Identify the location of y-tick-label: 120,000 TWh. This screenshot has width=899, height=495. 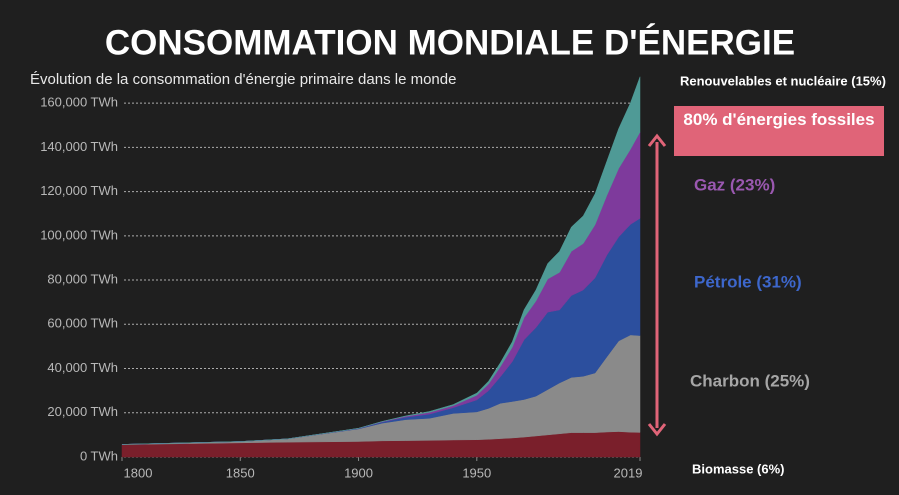
(79, 190).